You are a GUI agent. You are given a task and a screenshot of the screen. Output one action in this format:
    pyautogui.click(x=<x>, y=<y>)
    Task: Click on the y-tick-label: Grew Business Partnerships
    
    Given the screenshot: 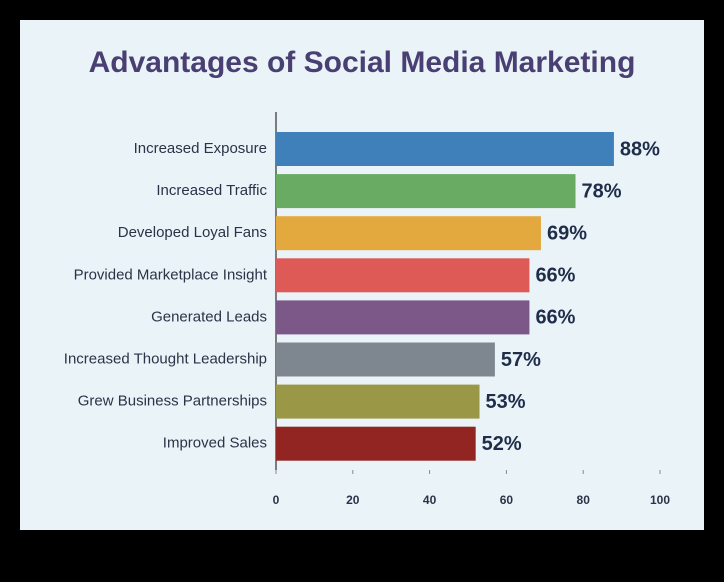 What is the action you would take?
    pyautogui.click(x=172, y=401)
    